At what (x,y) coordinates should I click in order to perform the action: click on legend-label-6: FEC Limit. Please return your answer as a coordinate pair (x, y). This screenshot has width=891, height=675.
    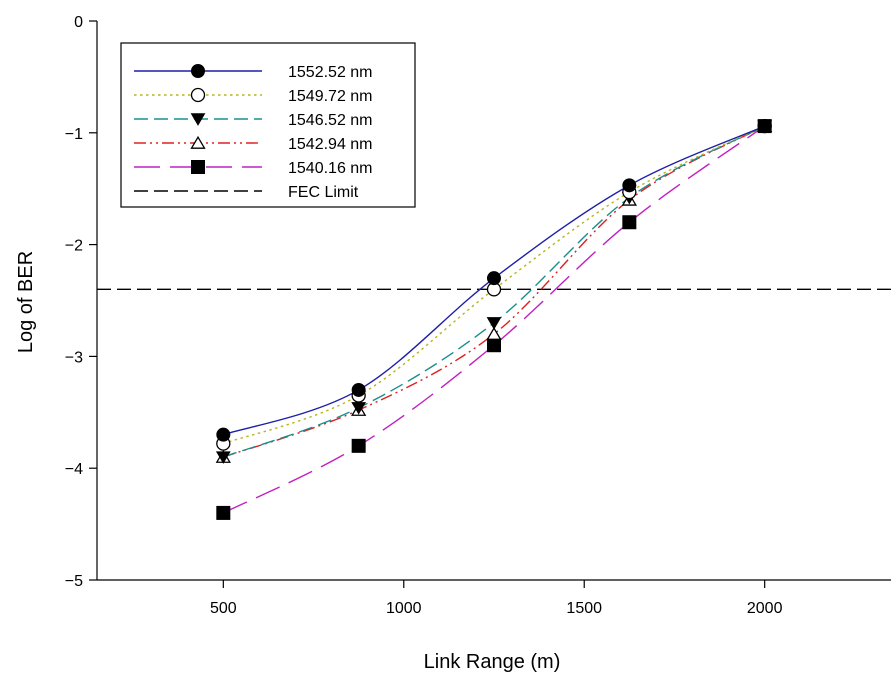
    Looking at the image, I should click on (323, 192).